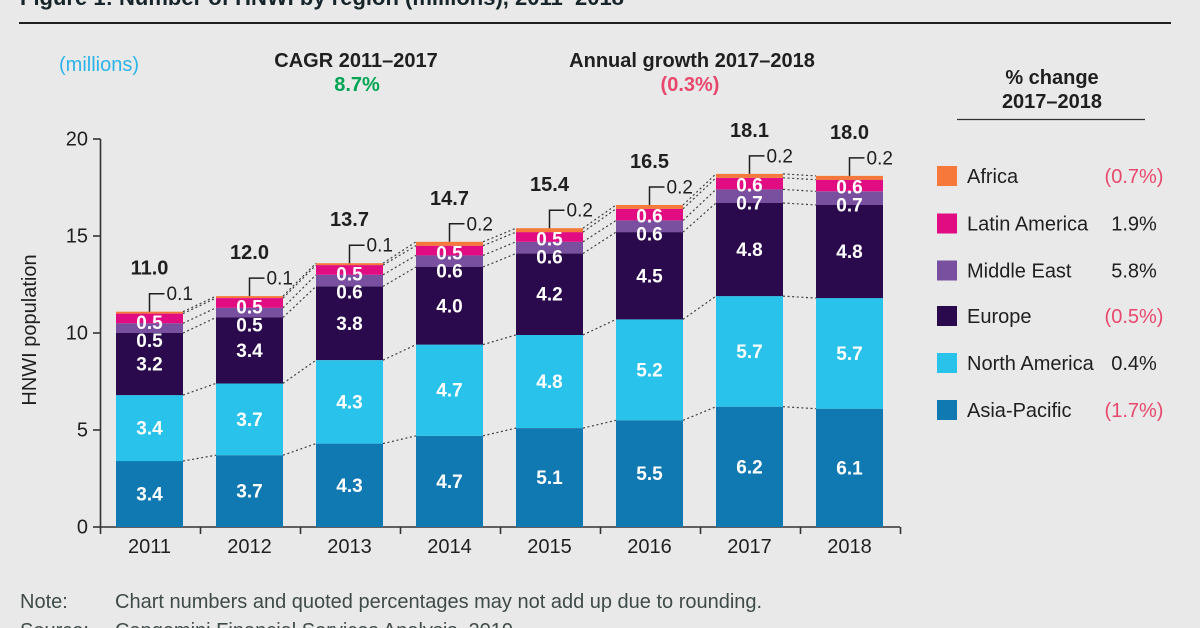 Image resolution: width=1200 pixels, height=628 pixels. Describe the element at coordinates (1134, 225) in the screenshot. I see `svg-text: 1.9%` at that location.